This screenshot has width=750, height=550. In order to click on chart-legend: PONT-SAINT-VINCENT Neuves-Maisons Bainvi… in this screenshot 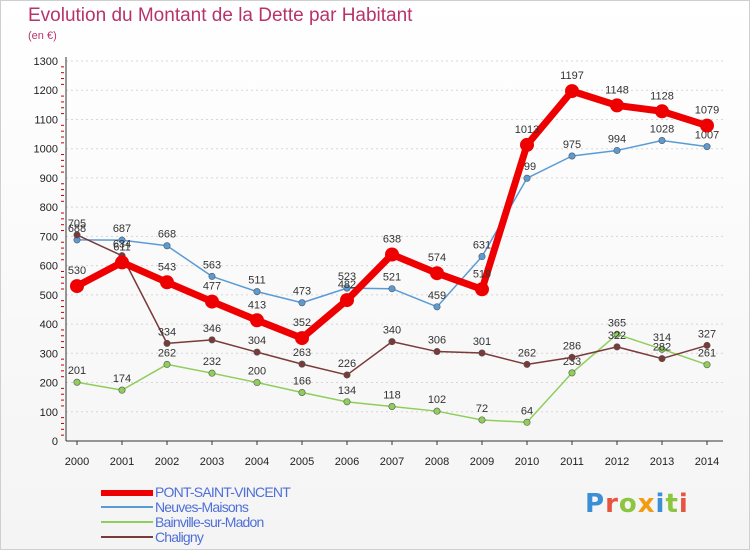, I will do `click(261, 515)`.